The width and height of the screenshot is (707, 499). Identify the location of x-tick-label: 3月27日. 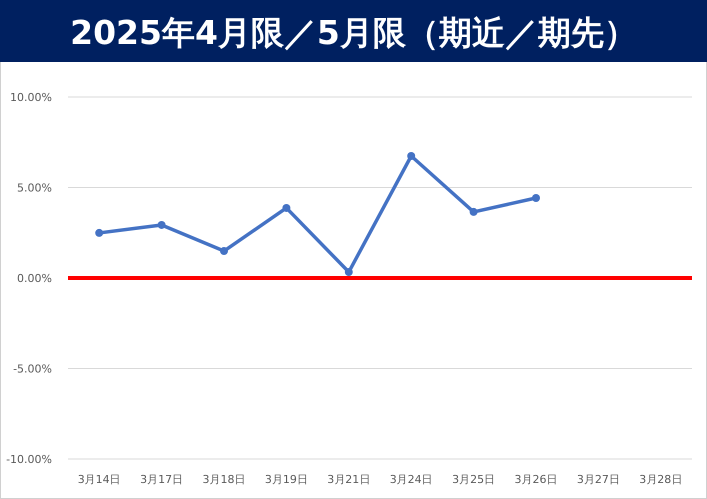
(598, 479).